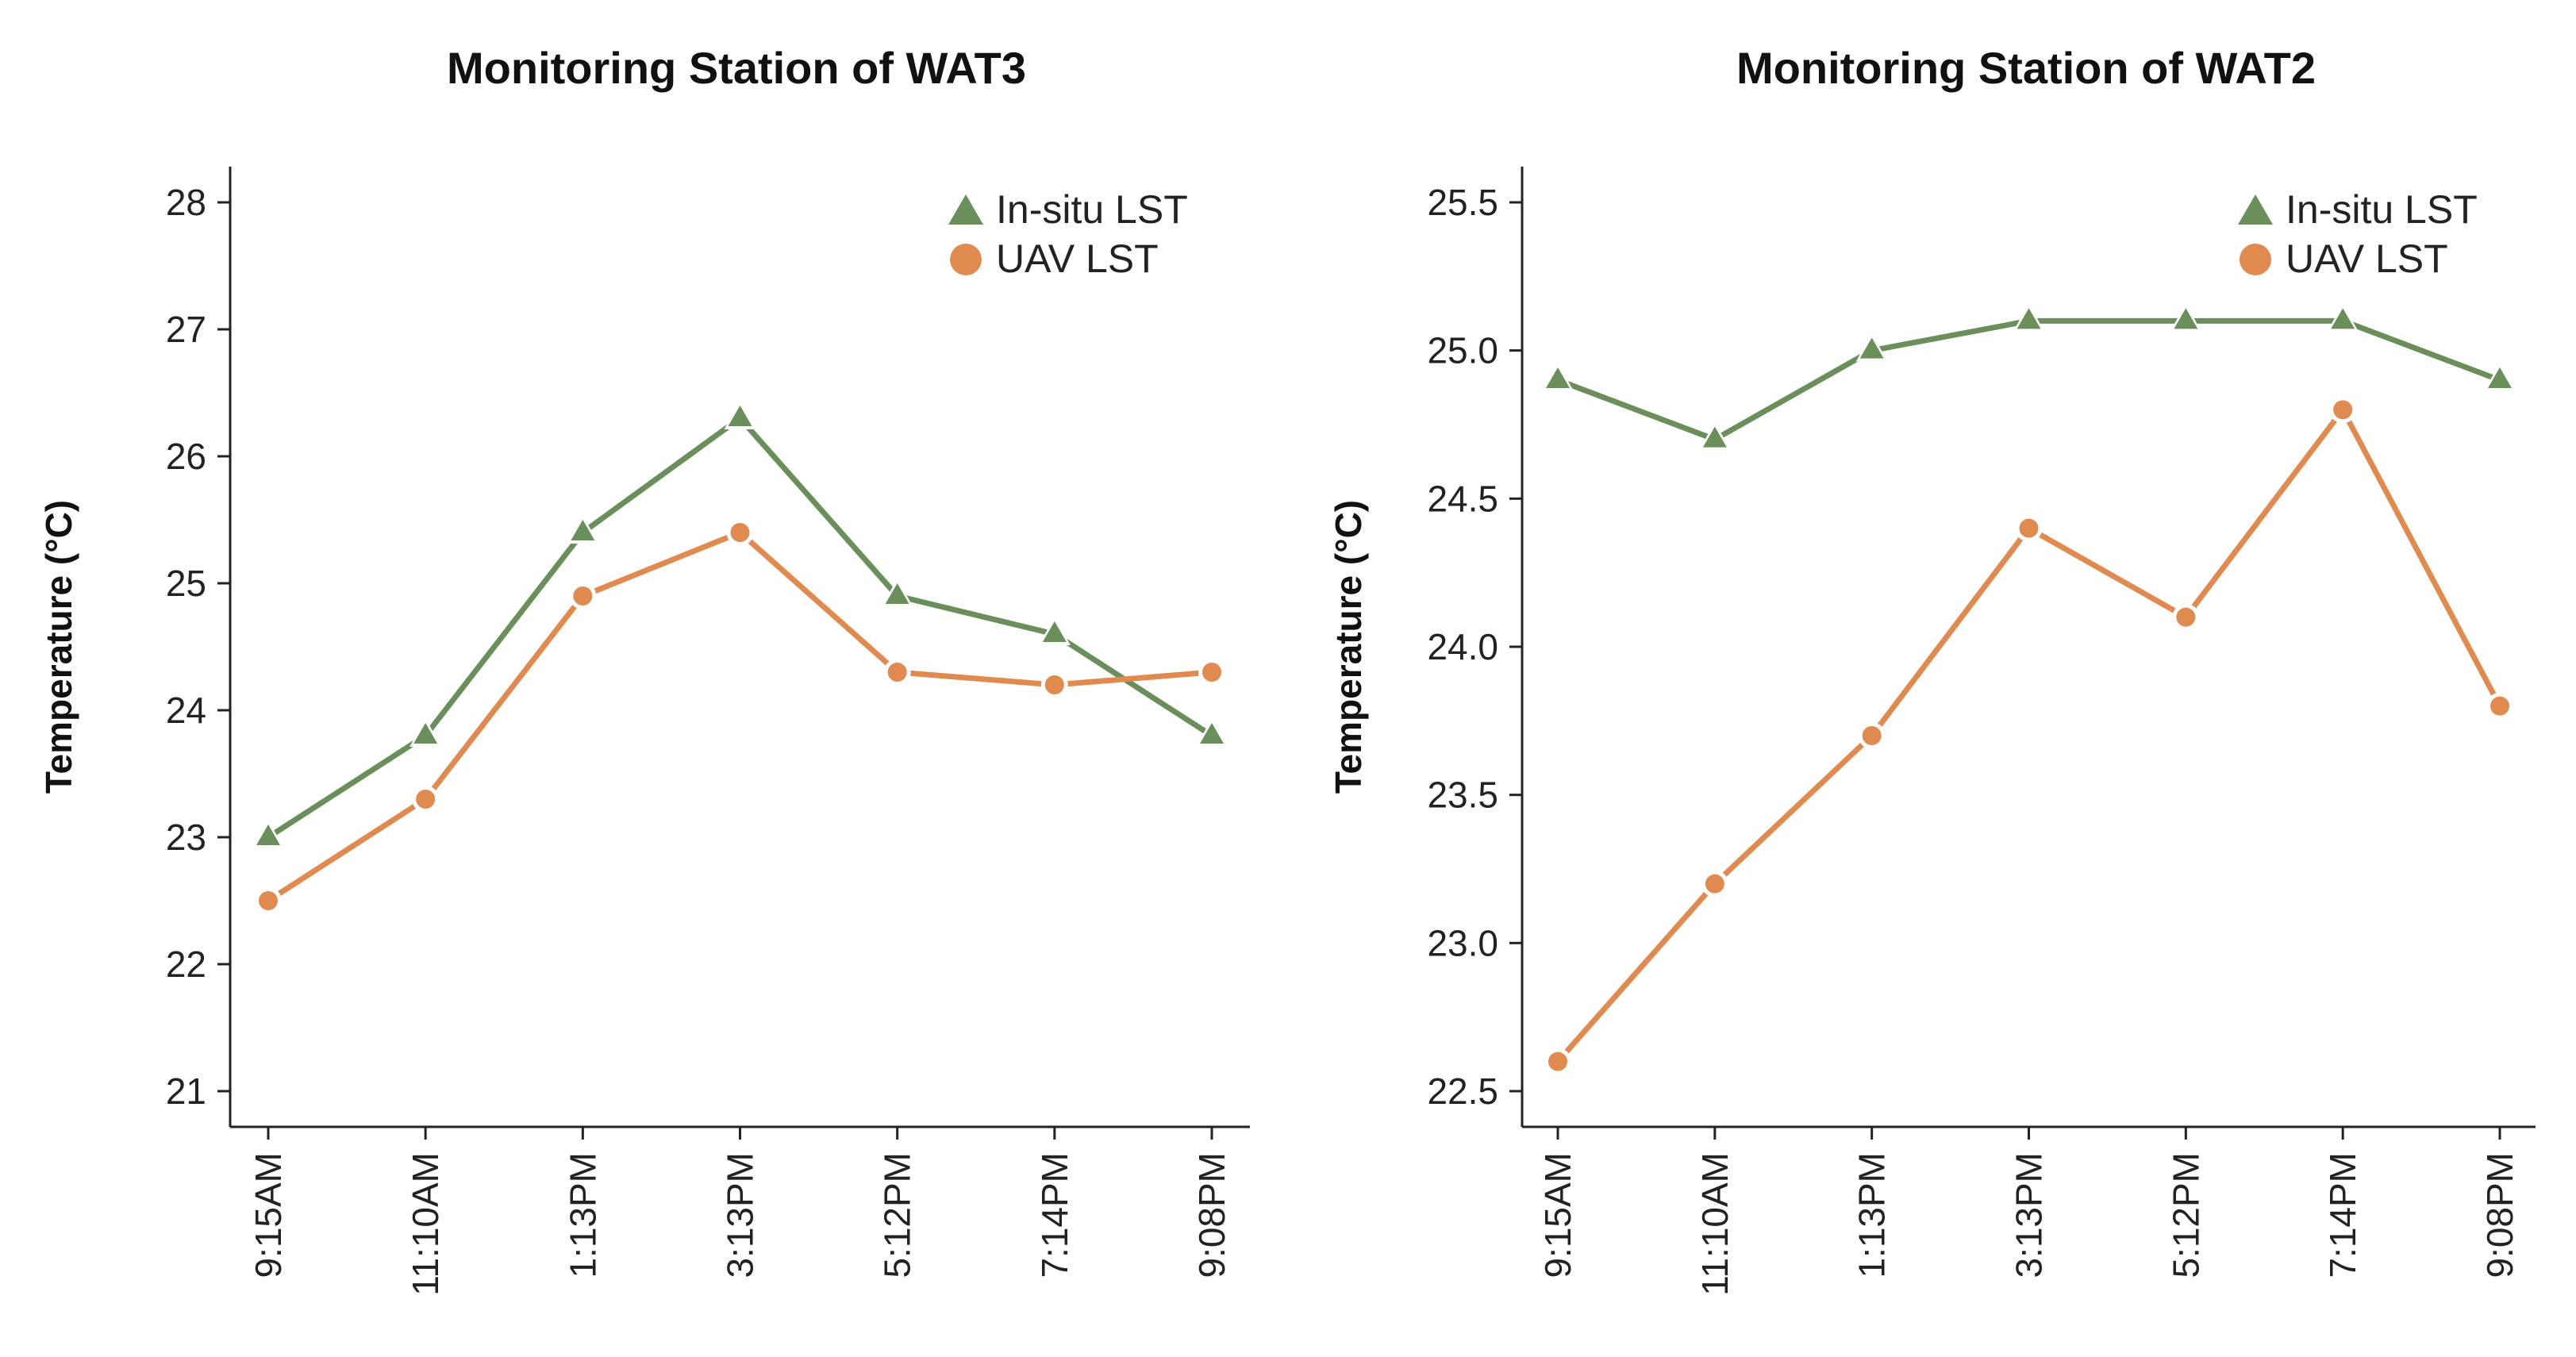  Describe the element at coordinates (186, 202) in the screenshot. I see `y-tick-label: 28` at that location.